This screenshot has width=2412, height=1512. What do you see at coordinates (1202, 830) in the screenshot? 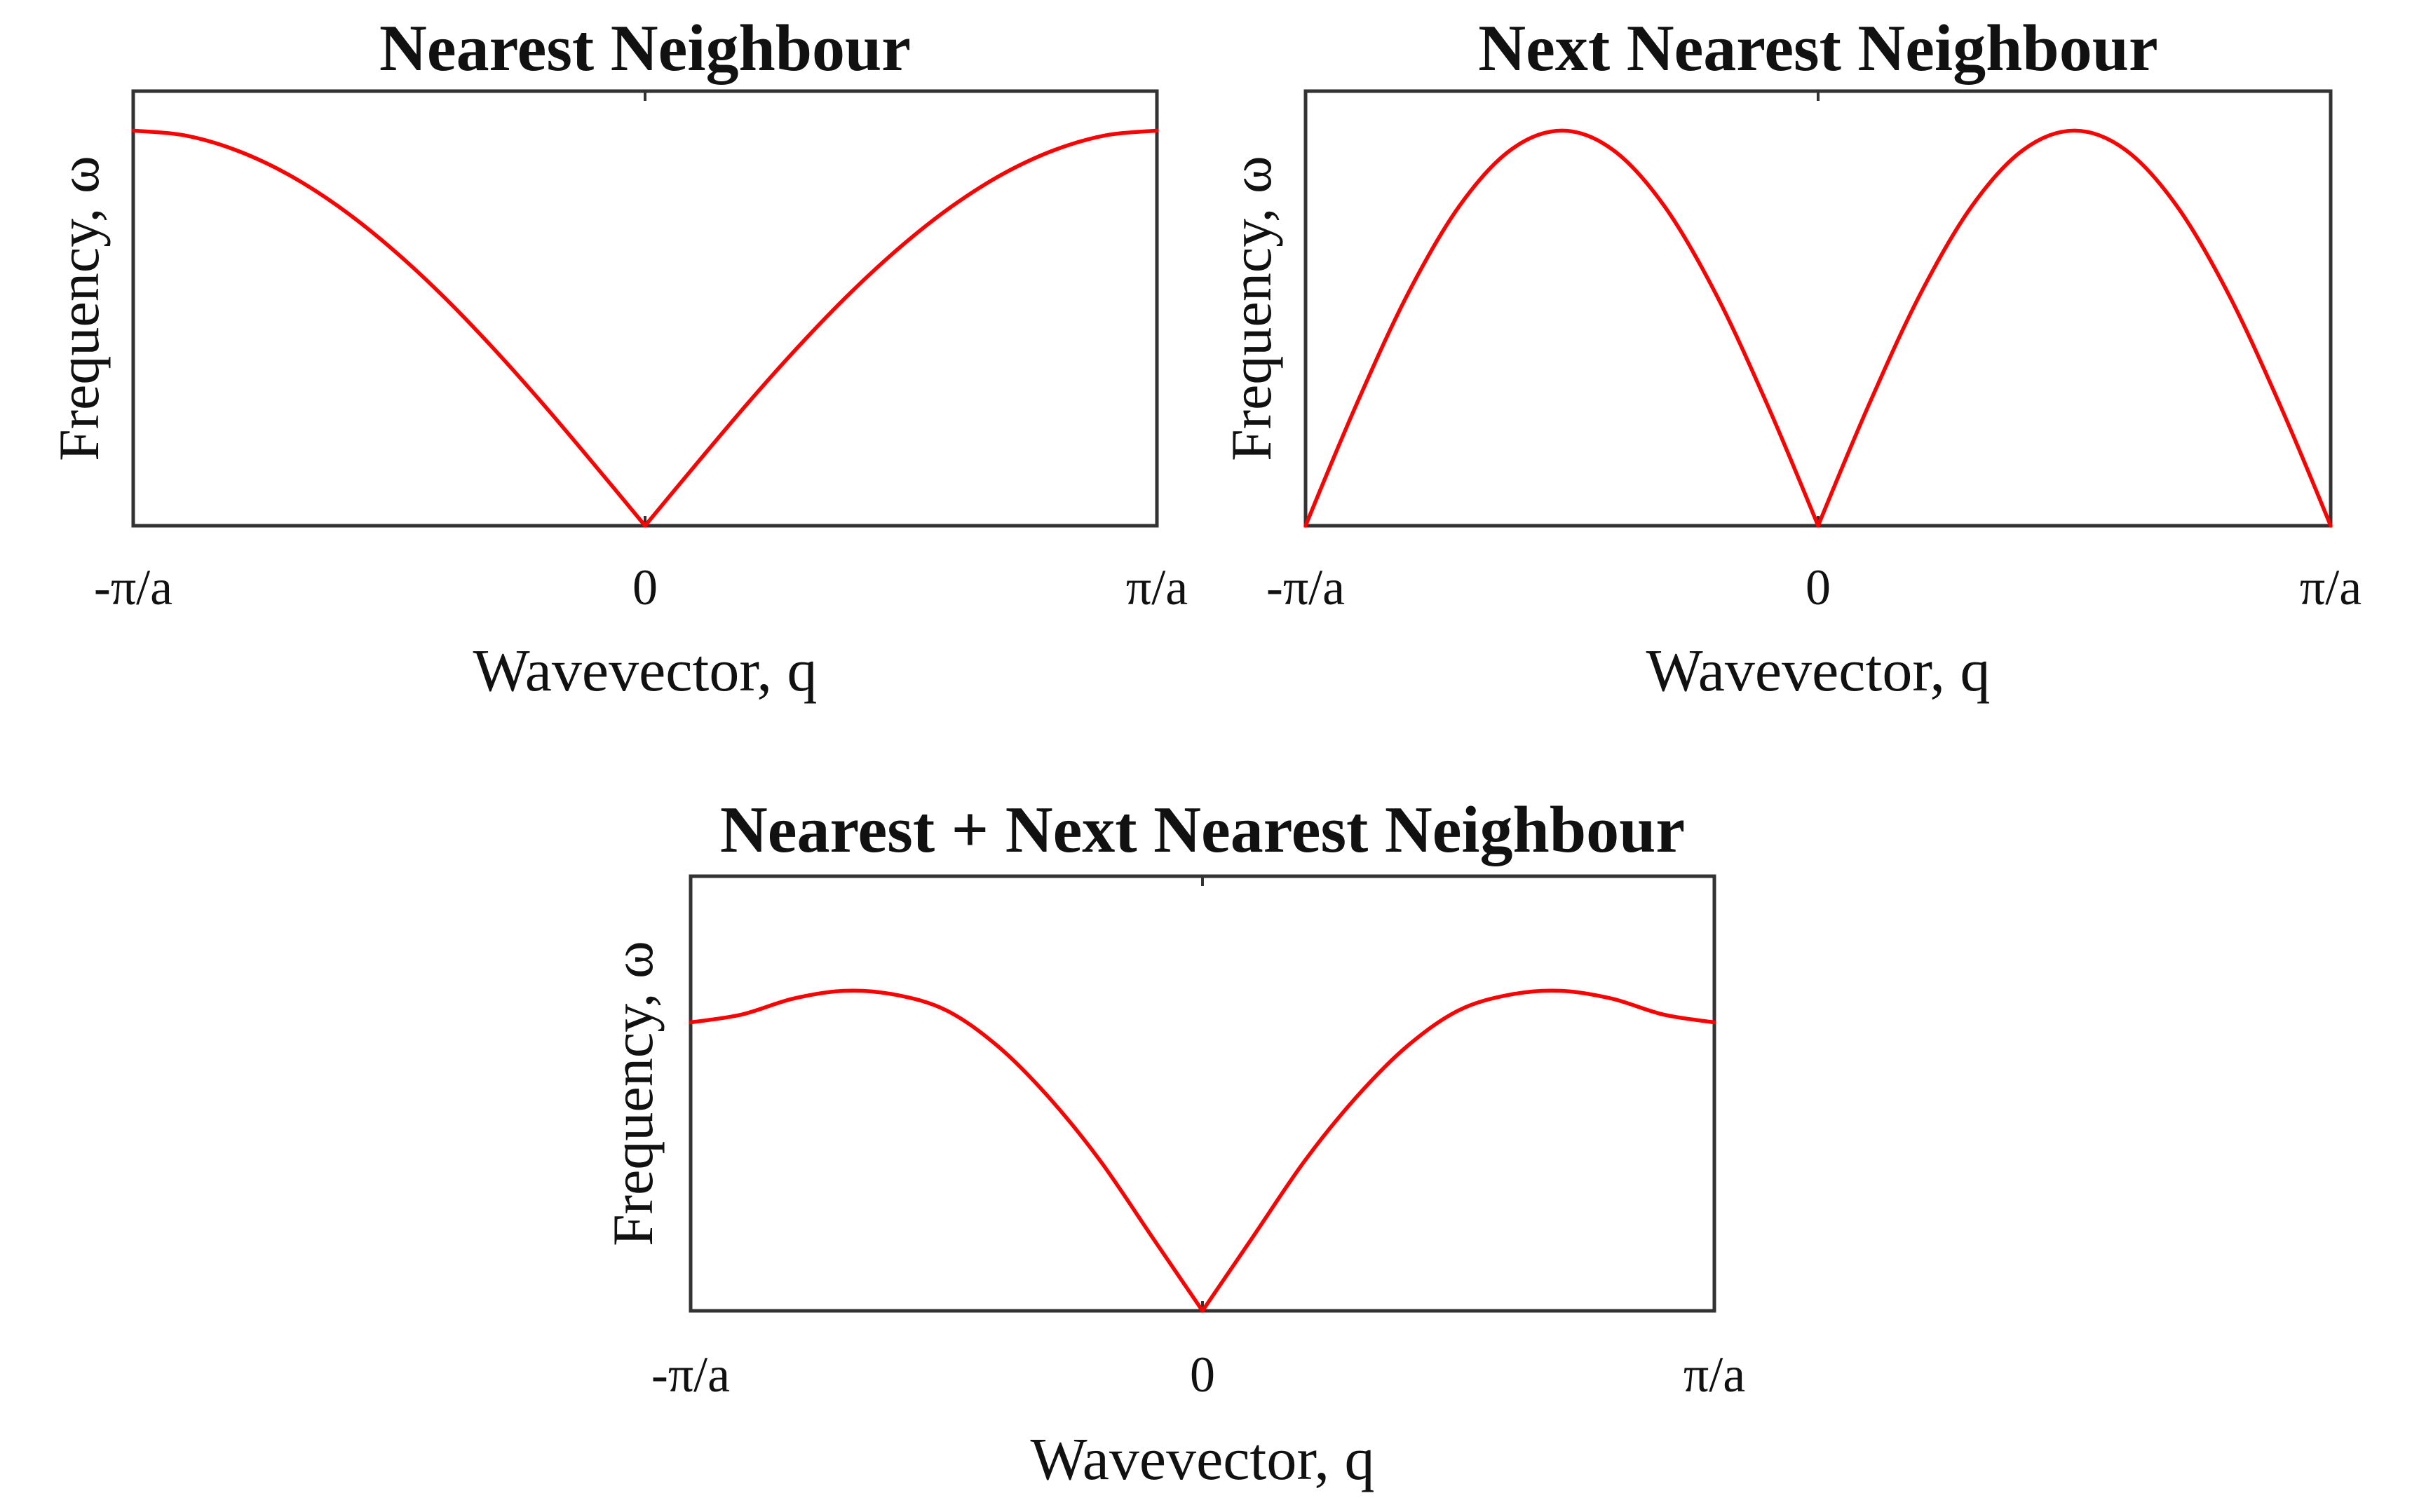
I see `chart-title: Nearest + Next Nearest Neighbour` at bounding box center [1202, 830].